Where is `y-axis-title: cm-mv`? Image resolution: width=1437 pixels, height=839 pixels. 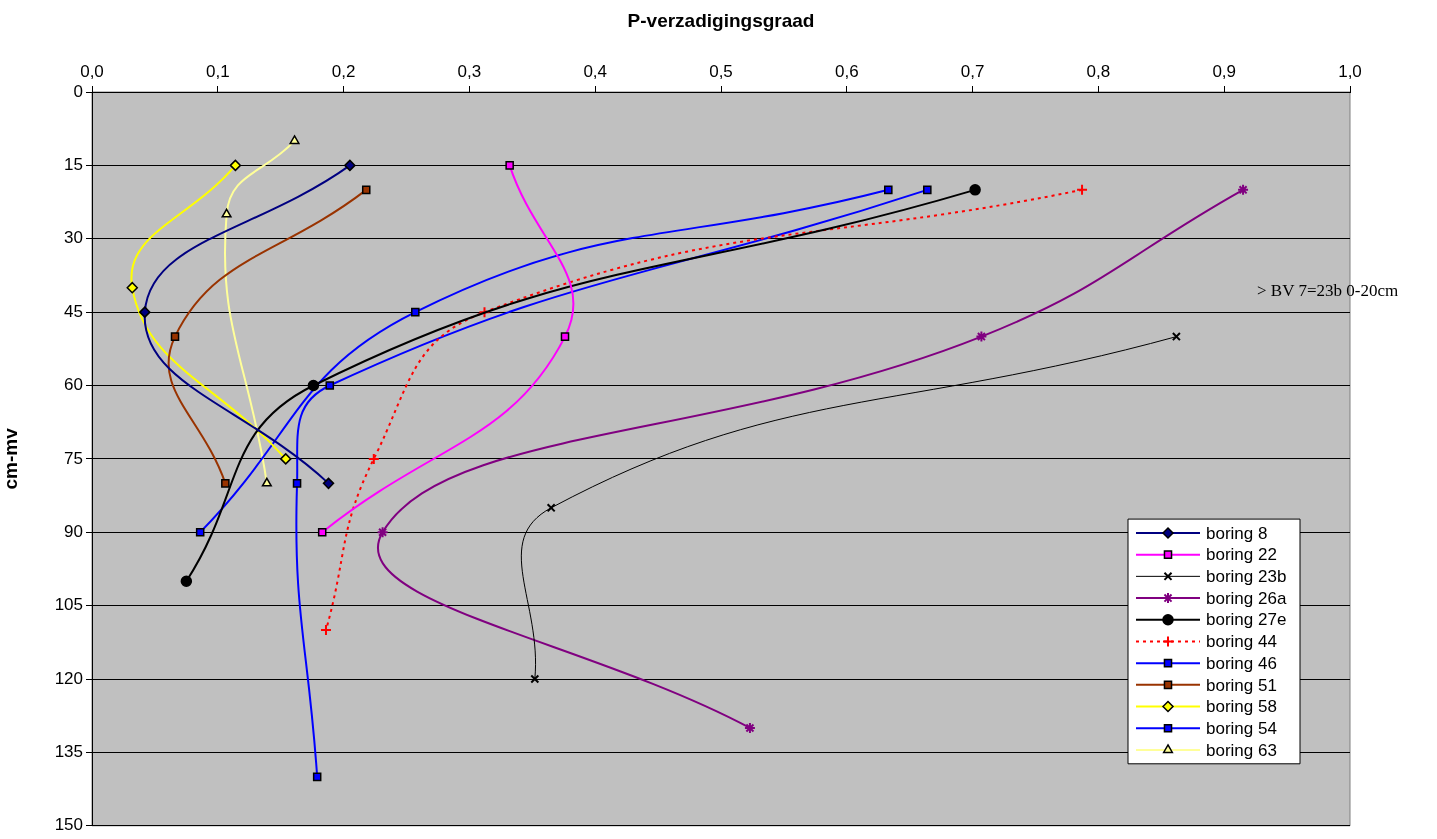 y-axis-title: cm-mv is located at coordinates (10, 458).